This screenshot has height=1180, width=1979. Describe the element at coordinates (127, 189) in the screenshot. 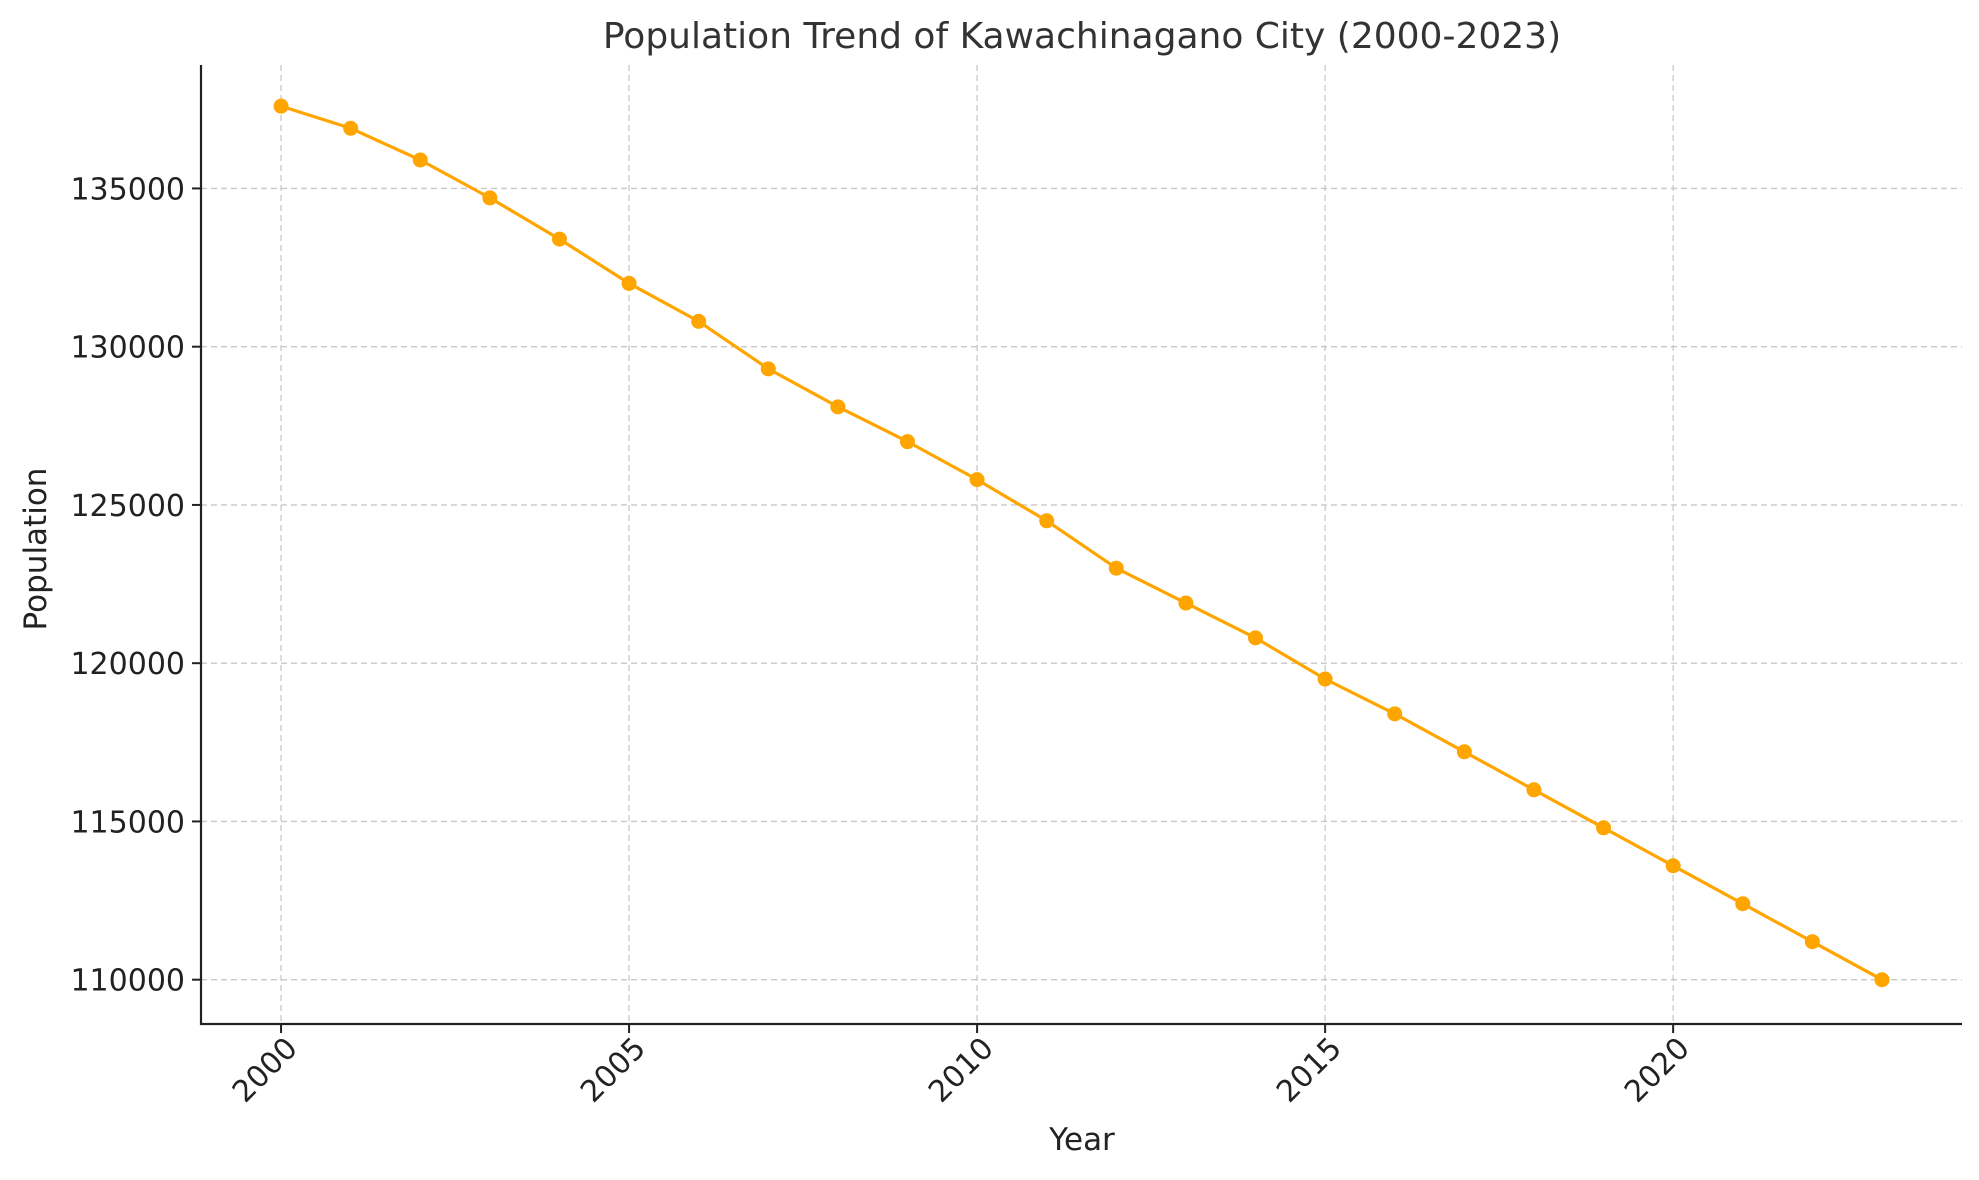

I see `y-tick-label: 135000` at that location.